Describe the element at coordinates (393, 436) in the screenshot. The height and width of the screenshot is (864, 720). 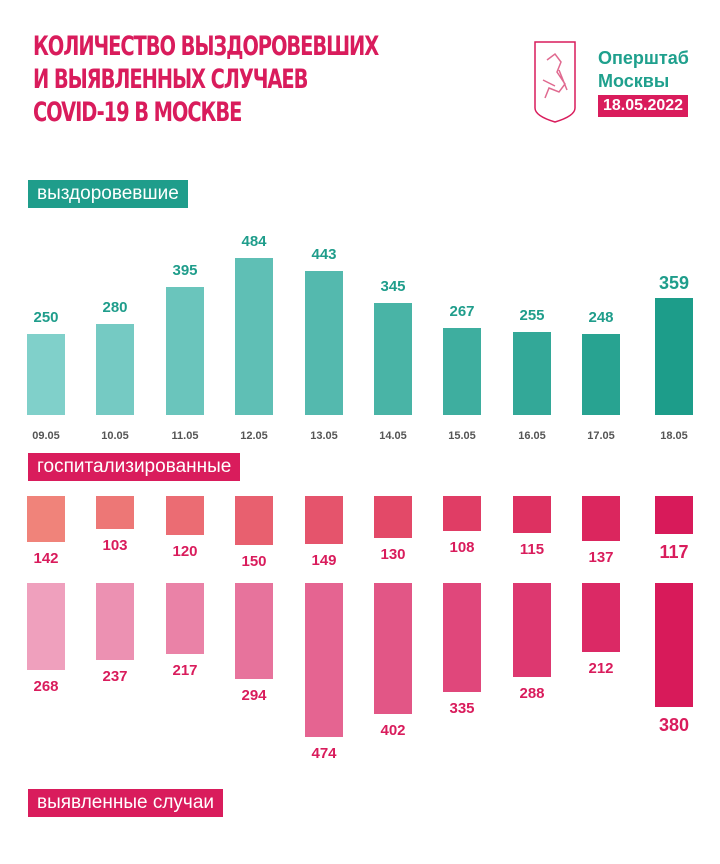
I see `date-label: 14.05` at that location.